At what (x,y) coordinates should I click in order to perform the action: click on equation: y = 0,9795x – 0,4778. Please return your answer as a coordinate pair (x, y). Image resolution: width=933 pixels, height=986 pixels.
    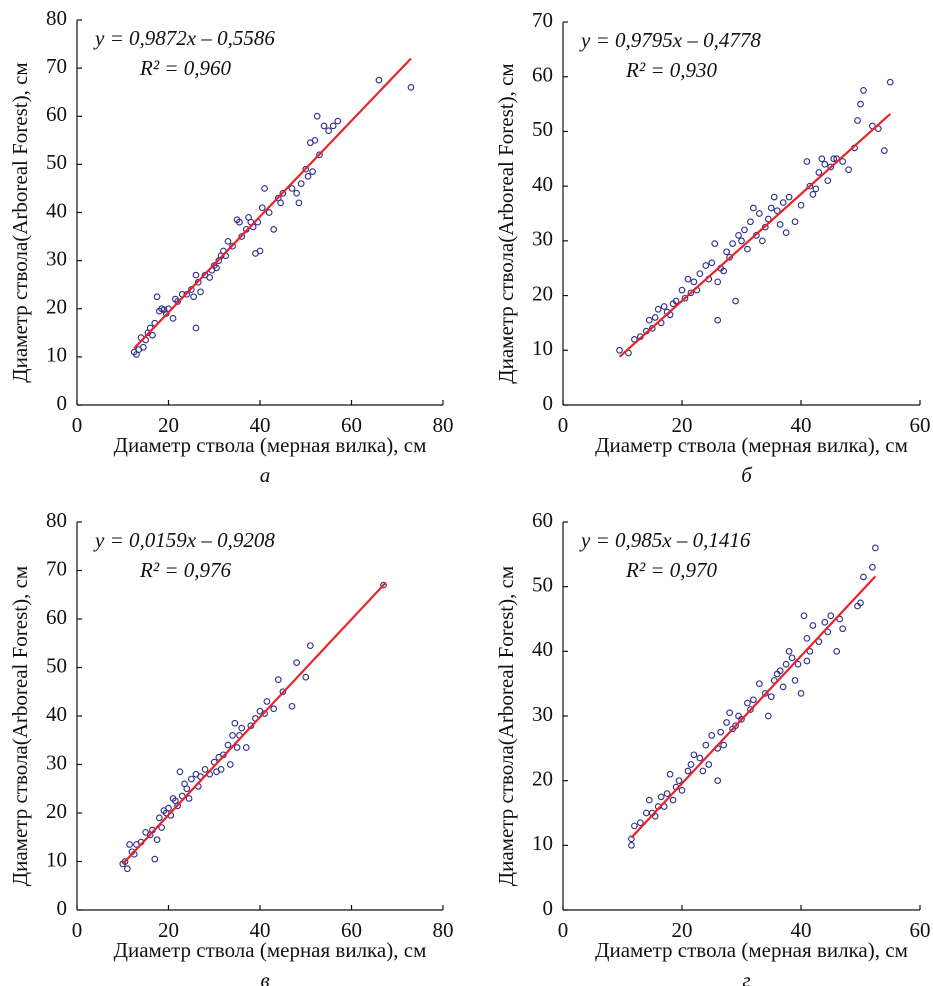
    Looking at the image, I should click on (670, 40).